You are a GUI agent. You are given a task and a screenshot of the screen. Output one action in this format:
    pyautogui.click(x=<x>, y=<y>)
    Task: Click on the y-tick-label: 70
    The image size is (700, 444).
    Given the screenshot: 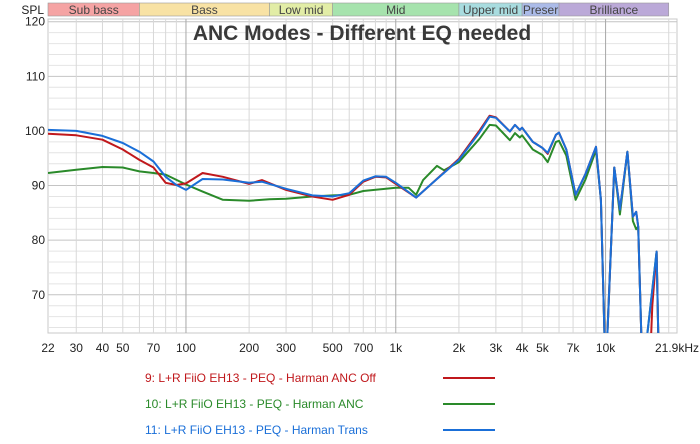 What is the action you would take?
    pyautogui.click(x=39, y=295)
    